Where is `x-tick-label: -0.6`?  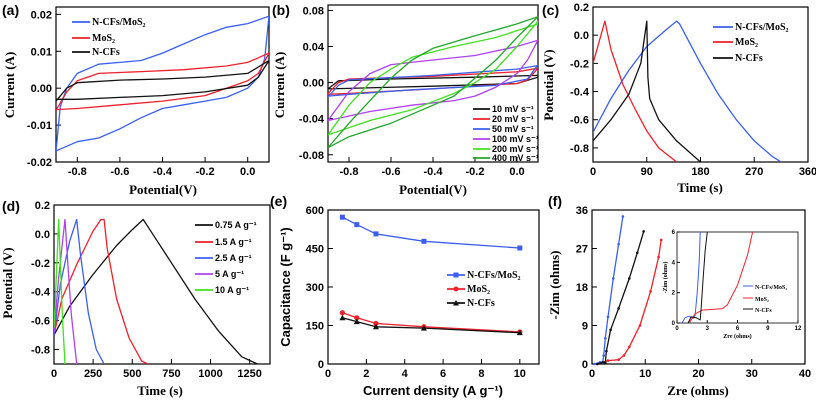
x-tick-label: -0.6 is located at coordinates (391, 172).